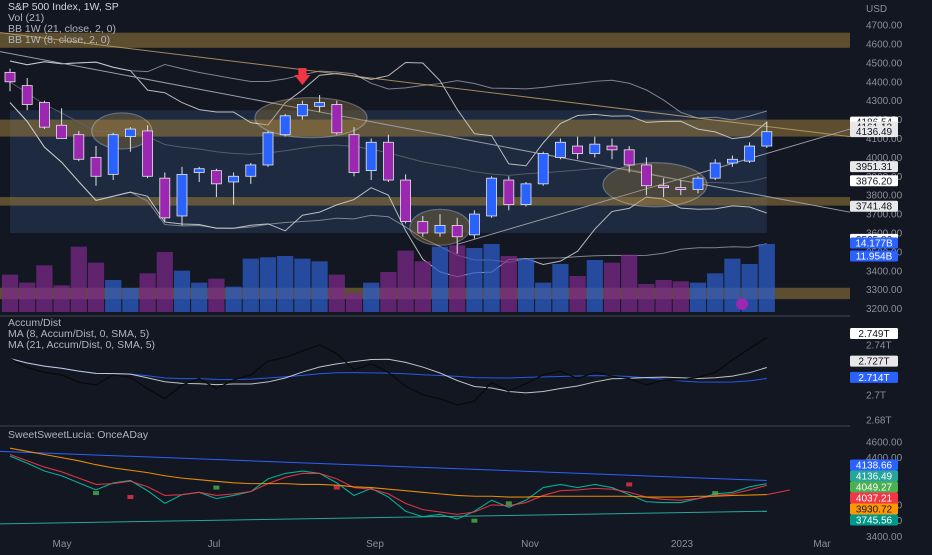 The height and width of the screenshot is (555, 932). I want to click on ad-line, so click(388, 371).